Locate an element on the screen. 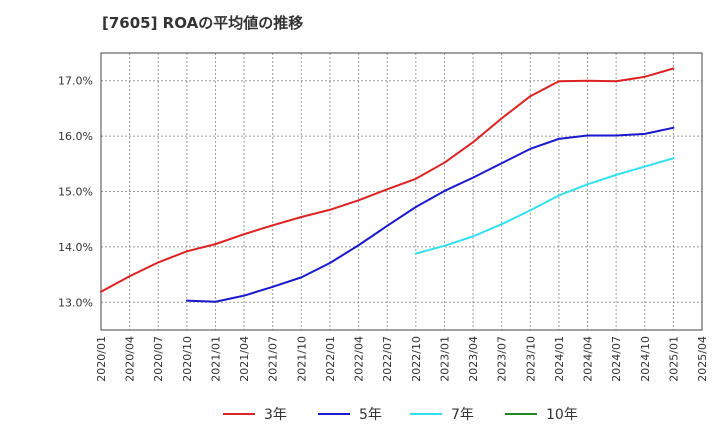  x-tick-label: 2021/10 is located at coordinates (301, 359).